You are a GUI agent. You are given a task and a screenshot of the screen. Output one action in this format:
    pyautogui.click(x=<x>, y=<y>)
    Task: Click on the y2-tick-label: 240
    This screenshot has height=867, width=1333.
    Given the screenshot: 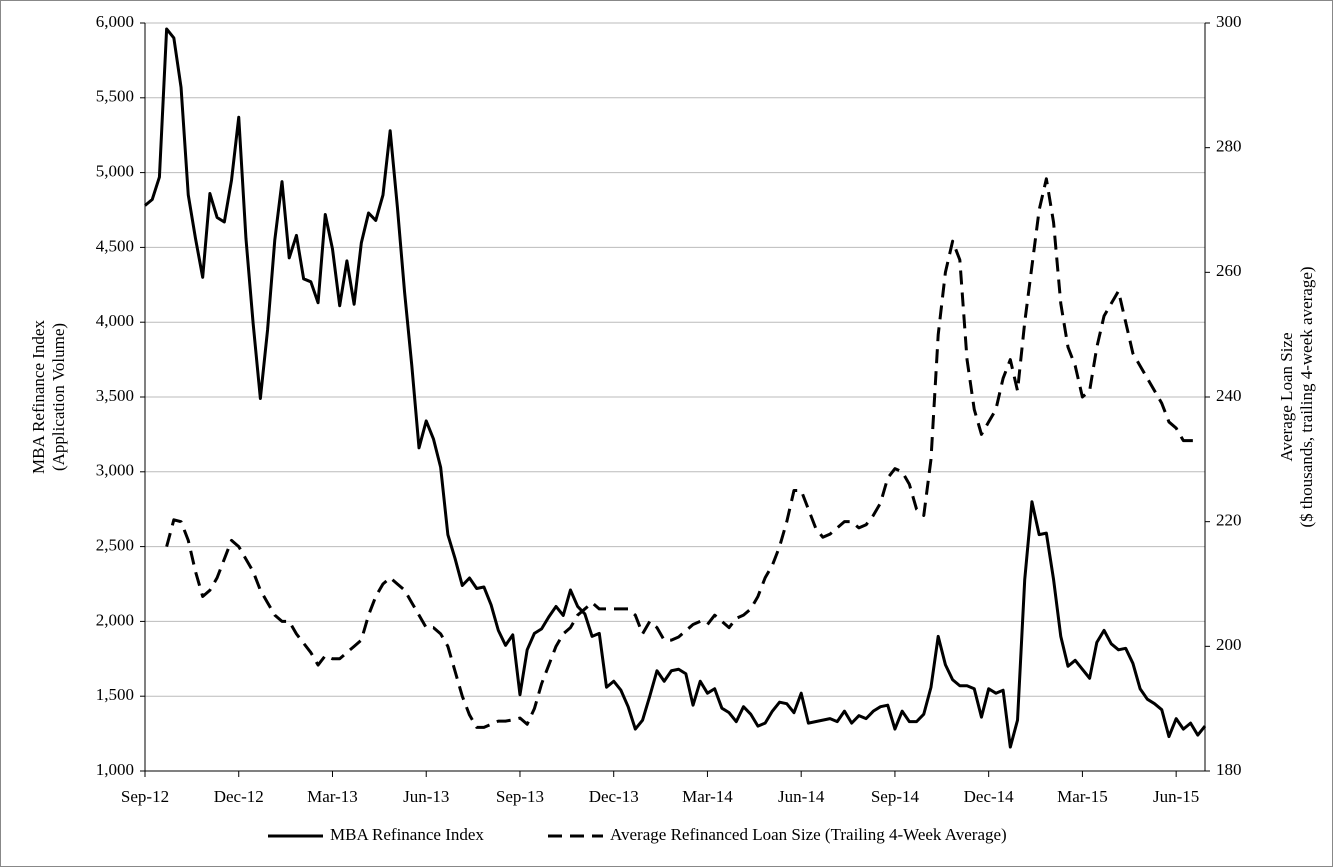 What is the action you would take?
    pyautogui.click(x=1229, y=395)
    